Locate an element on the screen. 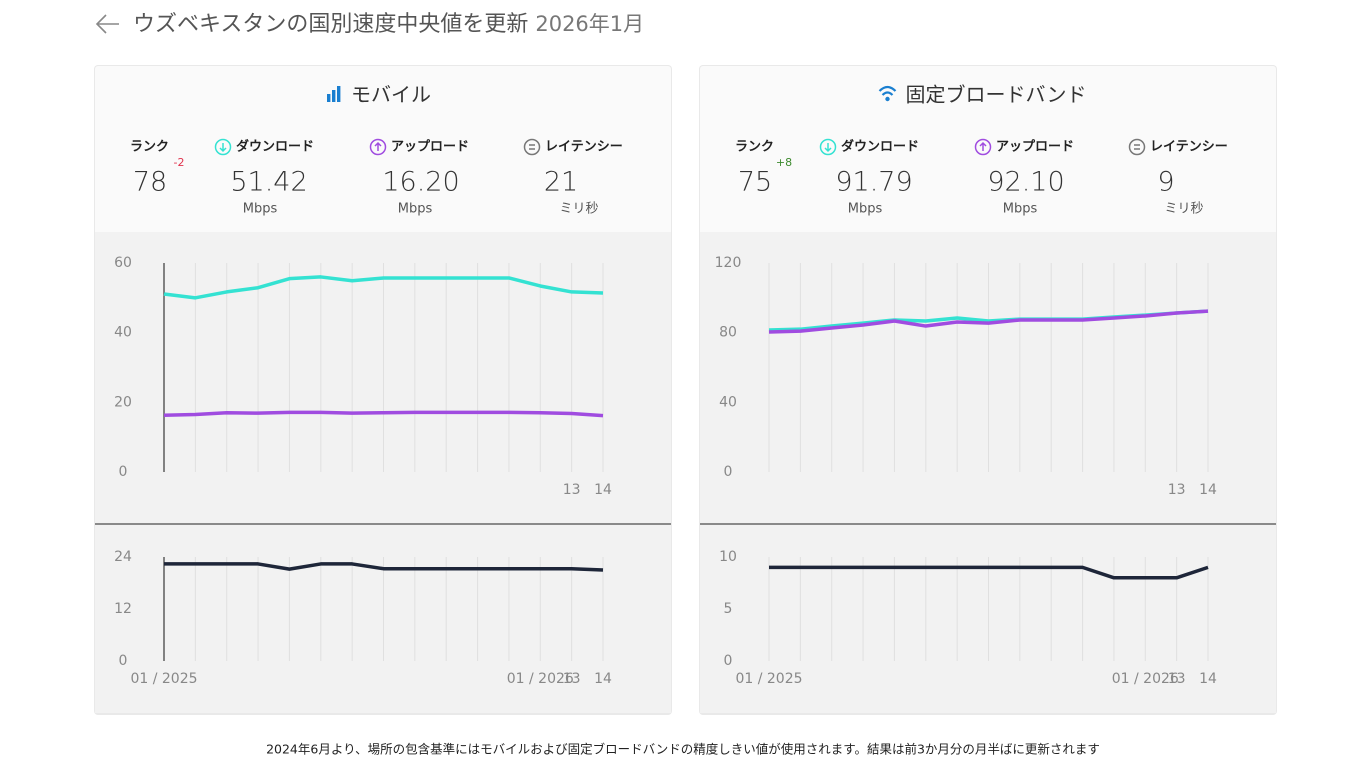  y-tick-label: 60 is located at coordinates (123, 263).